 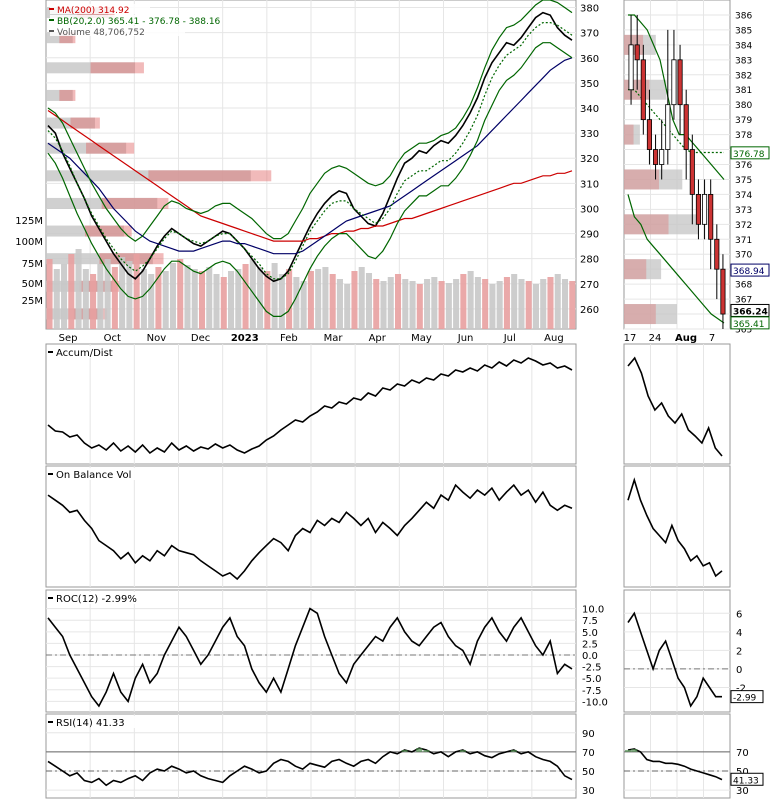 What do you see at coordinates (112, 338) in the screenshot?
I see `x-axis-label: Oct` at bounding box center [112, 338].